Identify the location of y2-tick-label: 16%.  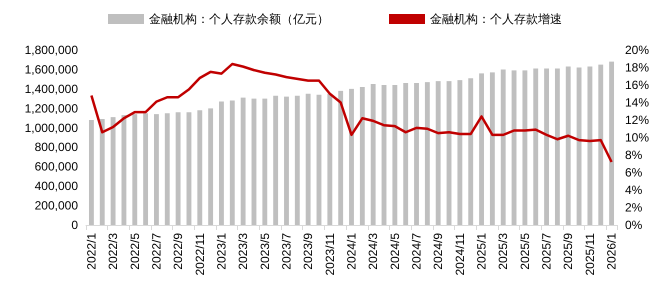
(637, 85).